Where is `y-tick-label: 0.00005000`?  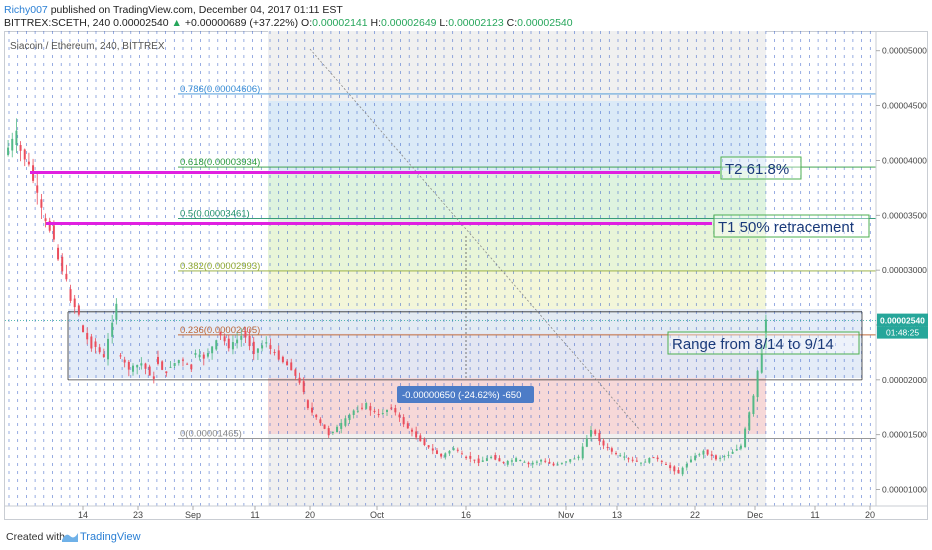 y-tick-label: 0.00005000 is located at coordinates (904, 51).